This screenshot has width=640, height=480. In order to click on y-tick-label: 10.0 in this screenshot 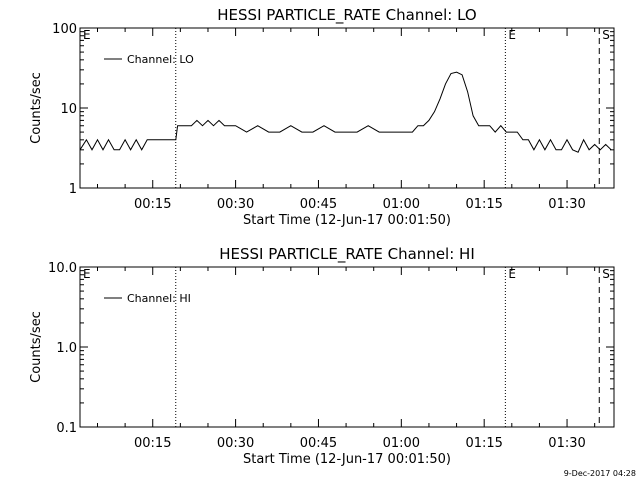, I will do `click(62, 268)`.